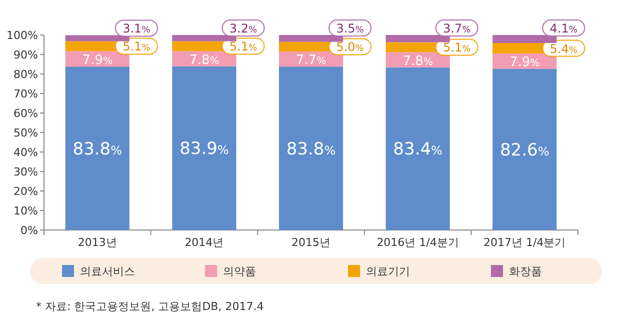  Describe the element at coordinates (26, 152) in the screenshot. I see `y-tick-label: 40%` at that location.